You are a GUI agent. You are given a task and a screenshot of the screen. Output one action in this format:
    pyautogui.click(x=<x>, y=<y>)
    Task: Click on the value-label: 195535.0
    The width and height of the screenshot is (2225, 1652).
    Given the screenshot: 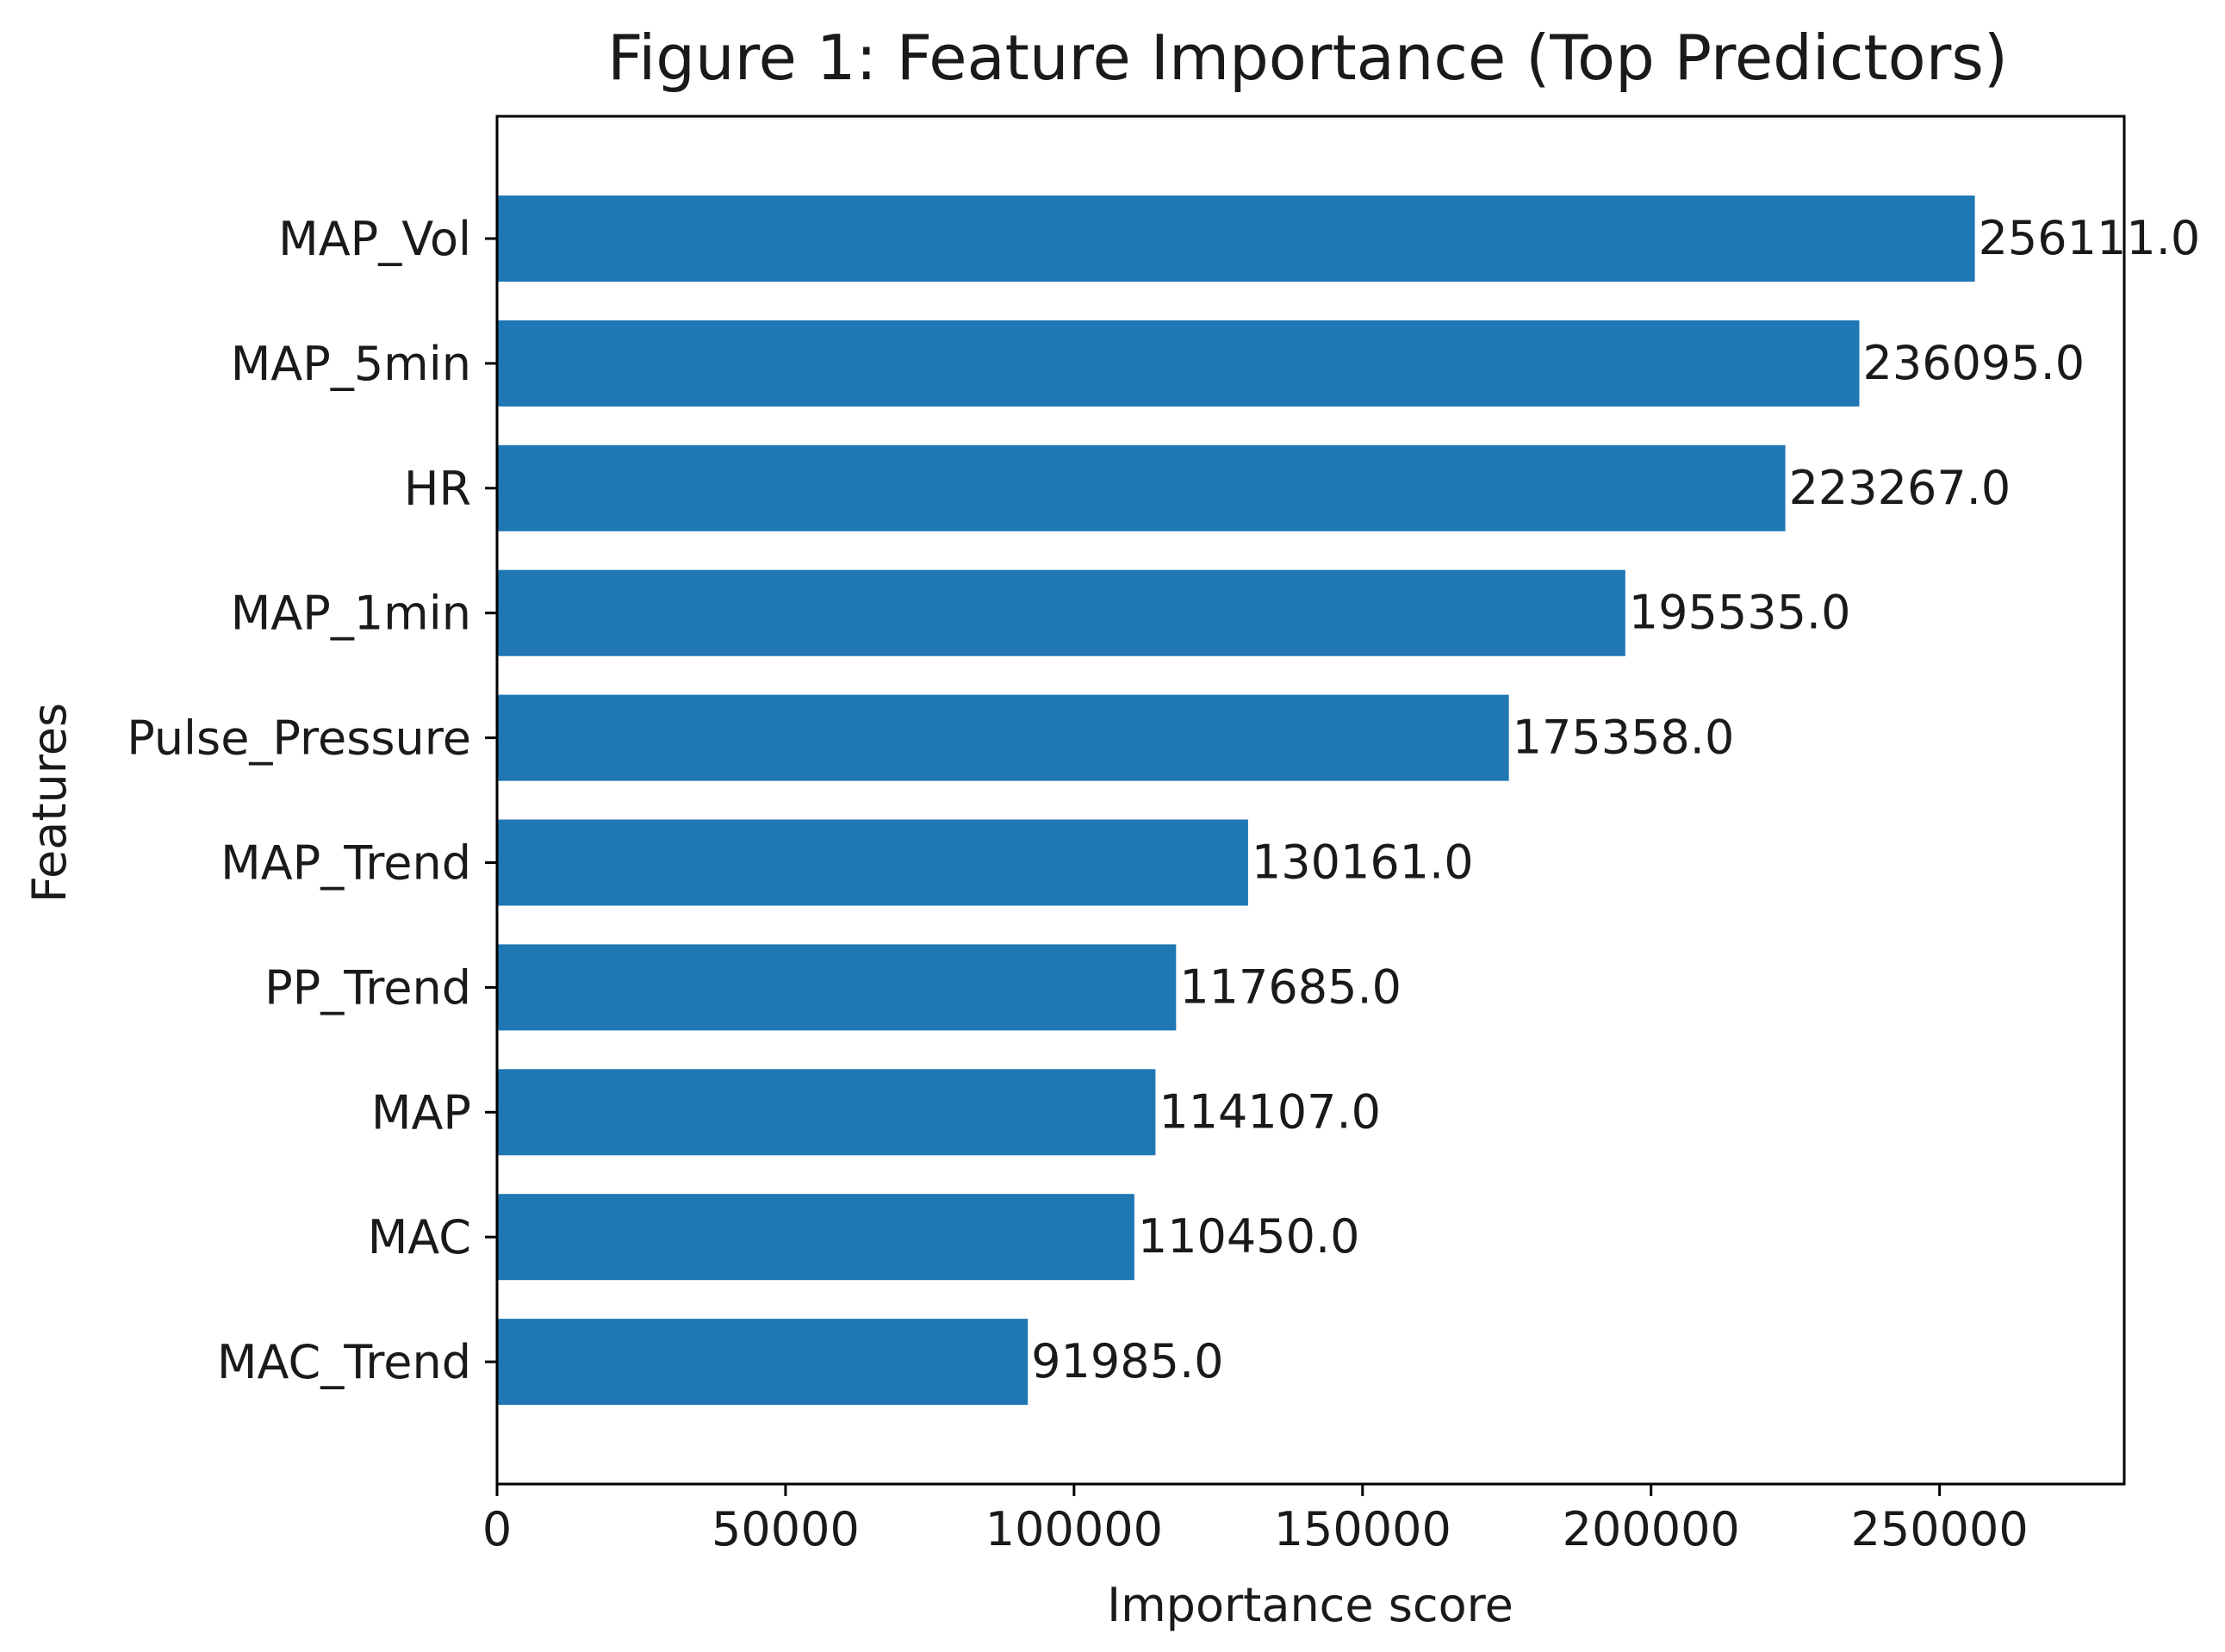 What is the action you would take?
    pyautogui.click(x=1740, y=613)
    